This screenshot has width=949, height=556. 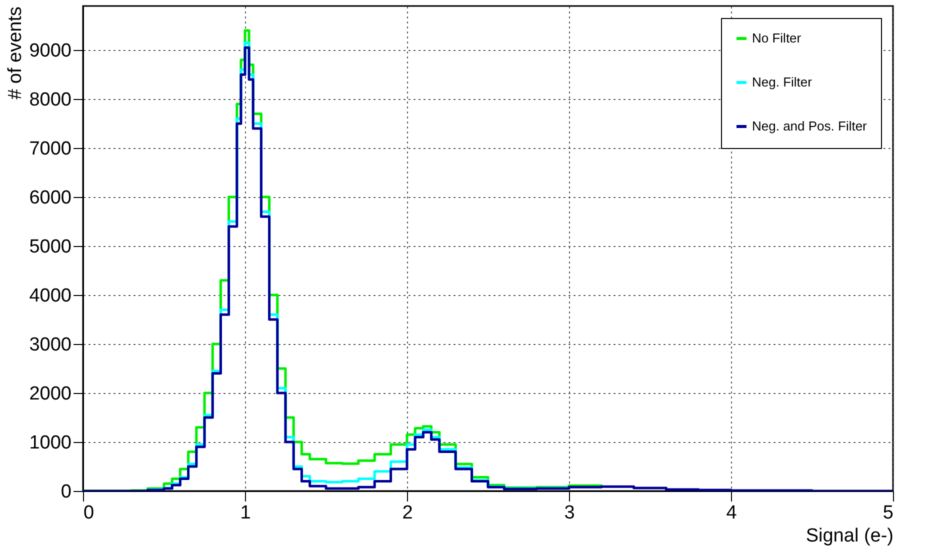 What do you see at coordinates (810, 126) in the screenshot?
I see `legend-label: Neg. and Pos. Filter` at bounding box center [810, 126].